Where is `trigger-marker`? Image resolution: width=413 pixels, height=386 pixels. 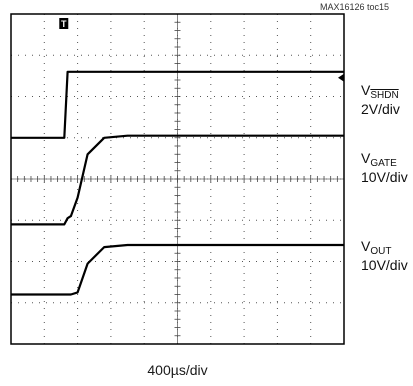 trigger-marker is located at coordinates (64, 23).